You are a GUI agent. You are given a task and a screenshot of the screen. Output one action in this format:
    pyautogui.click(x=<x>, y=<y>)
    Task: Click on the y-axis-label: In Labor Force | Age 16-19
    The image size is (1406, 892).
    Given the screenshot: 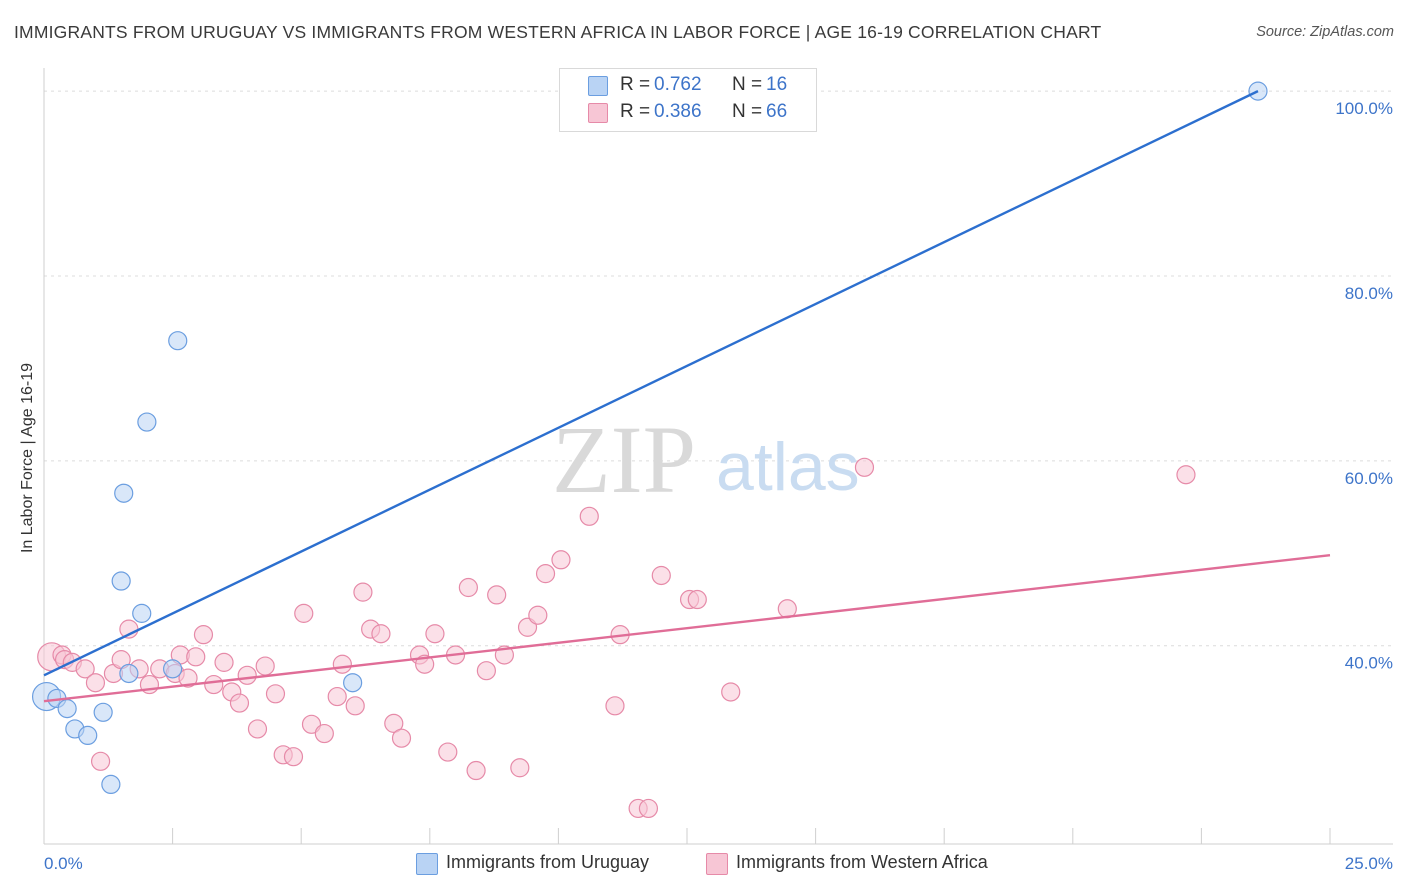 What is the action you would take?
    pyautogui.click(x=27, y=458)
    